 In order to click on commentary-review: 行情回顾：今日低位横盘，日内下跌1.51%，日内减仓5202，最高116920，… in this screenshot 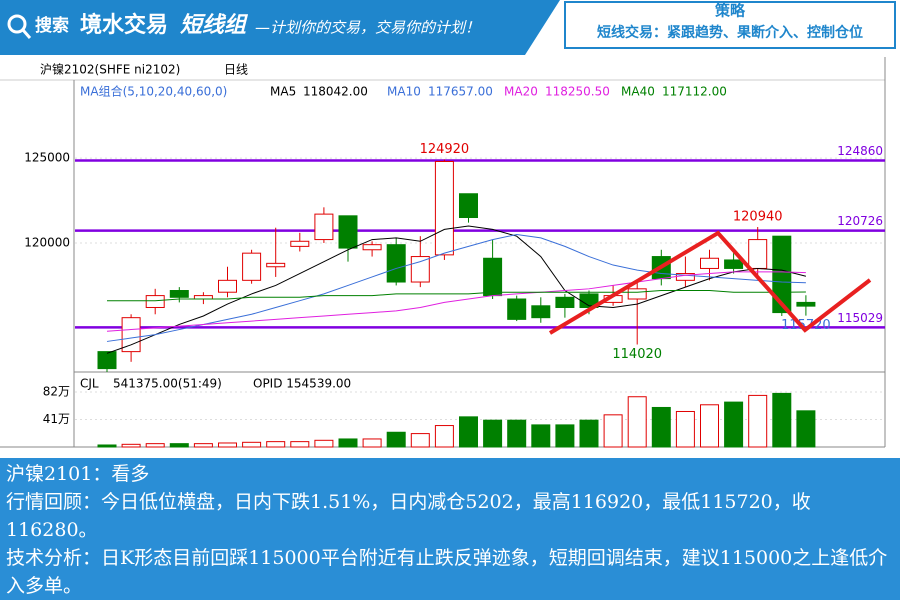, I will do `click(408, 516)`.